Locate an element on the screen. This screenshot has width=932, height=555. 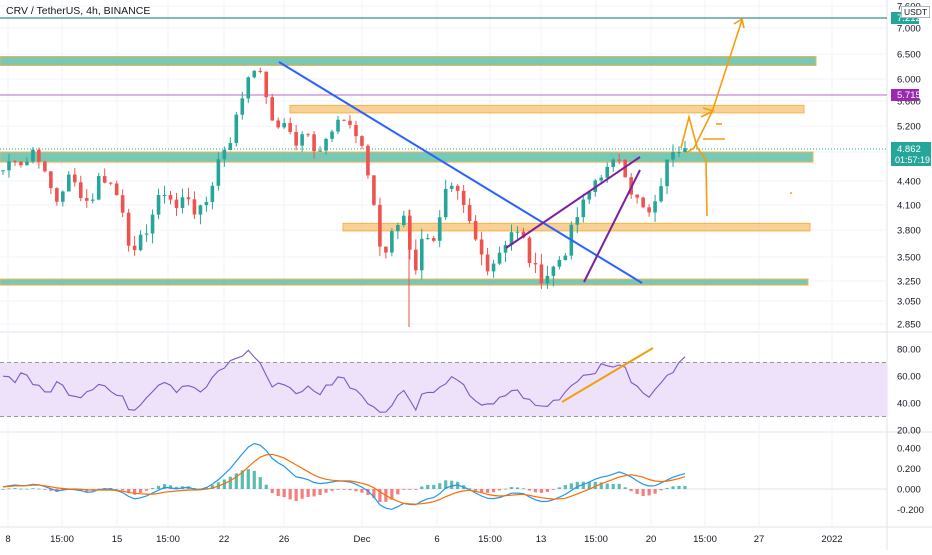
level-price-label: 5.715 is located at coordinates (909, 95).